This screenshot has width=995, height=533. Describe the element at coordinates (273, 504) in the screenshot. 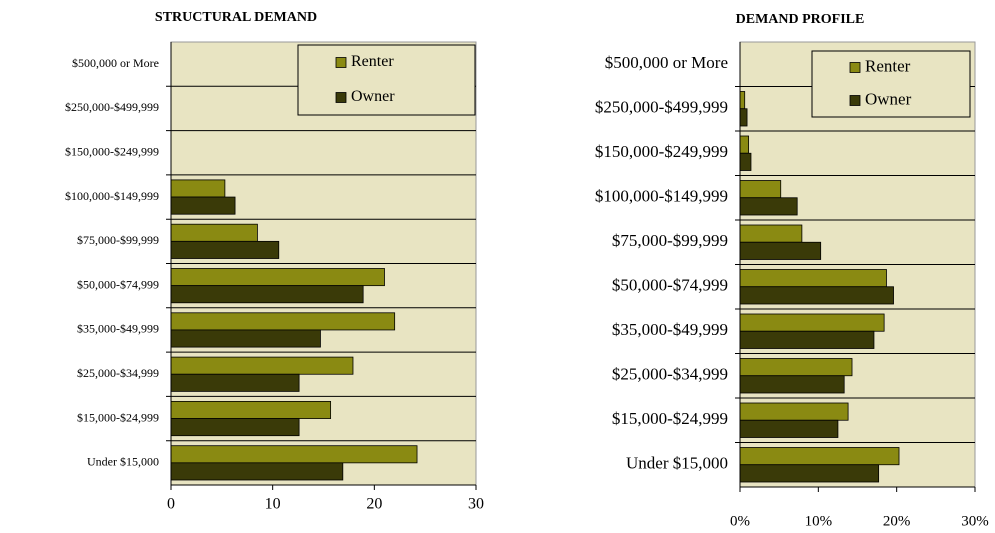

I see `x-tick-label: 10` at that location.